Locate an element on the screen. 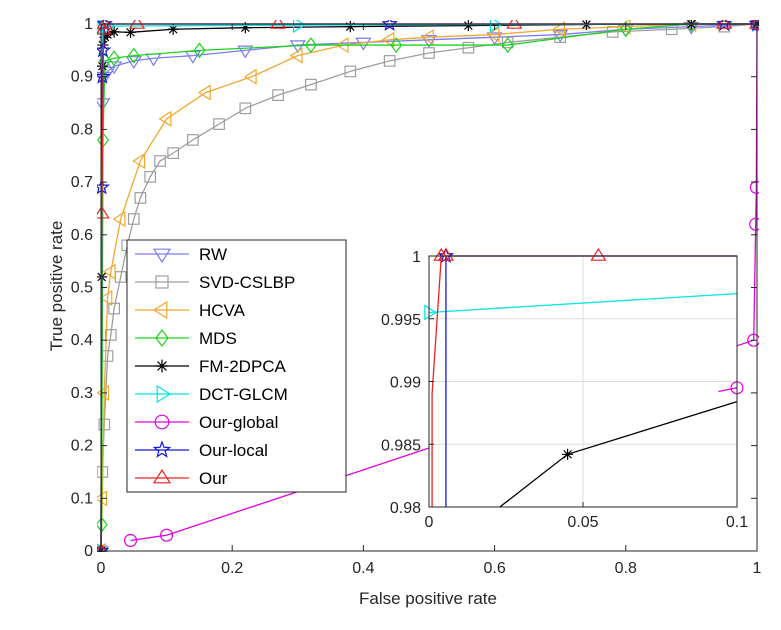 The image size is (781, 630). y-tick-label: 0.3 is located at coordinates (82, 393).